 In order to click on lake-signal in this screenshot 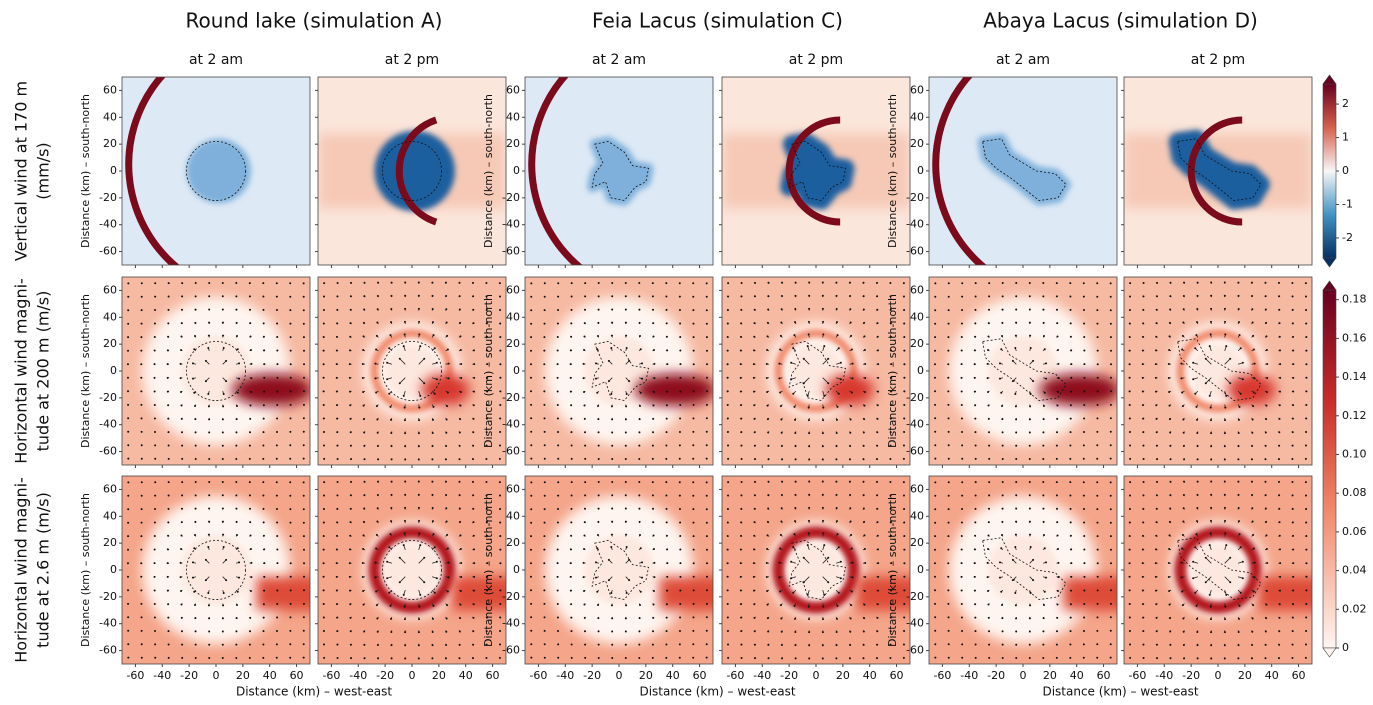, I will do `click(414, 171)`.